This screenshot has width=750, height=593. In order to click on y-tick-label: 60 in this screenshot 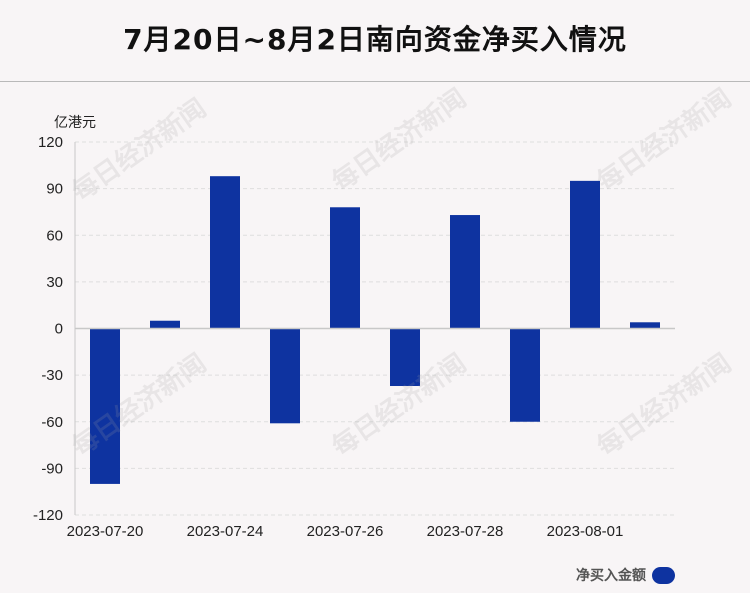, I will do `click(54, 235)`.